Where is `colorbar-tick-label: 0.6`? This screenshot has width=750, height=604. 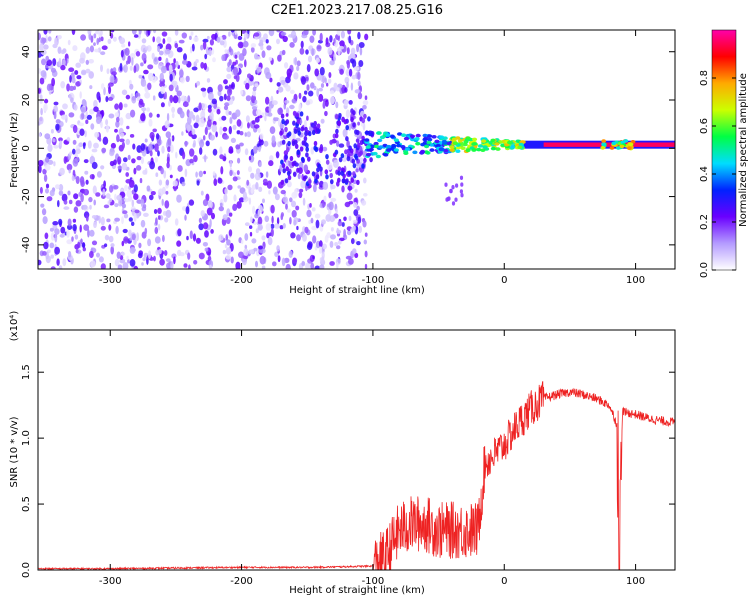
colorbar-tick-label: 0.6 is located at coordinates (704, 126).